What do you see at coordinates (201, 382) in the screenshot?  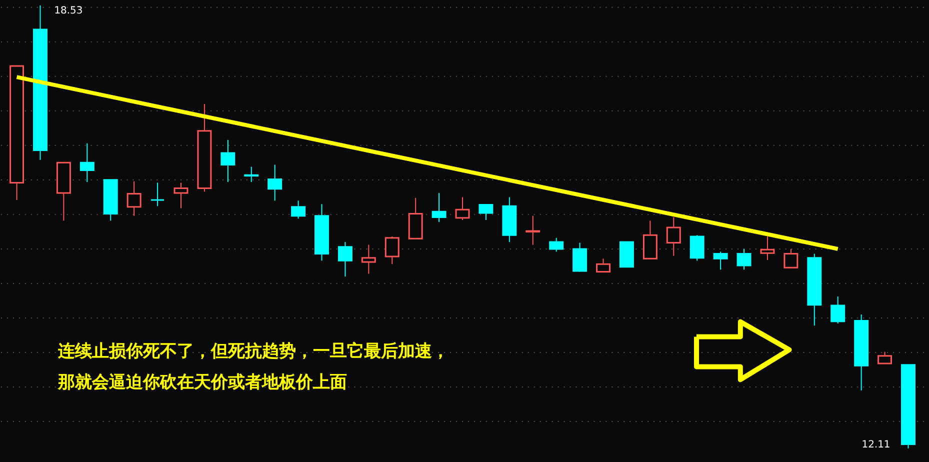 I see `annotation: 那就会逼迫你砍在天价或者地板价上面` at bounding box center [201, 382].